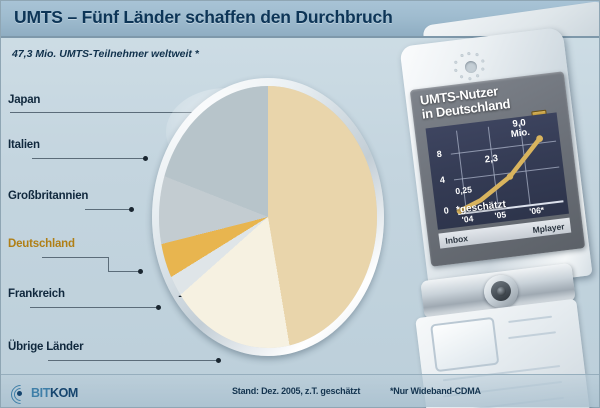 Image resolution: width=600 pixels, height=408 pixels. What do you see at coordinates (442, 180) in the screenshot?
I see `ytick-4: 4` at bounding box center [442, 180].